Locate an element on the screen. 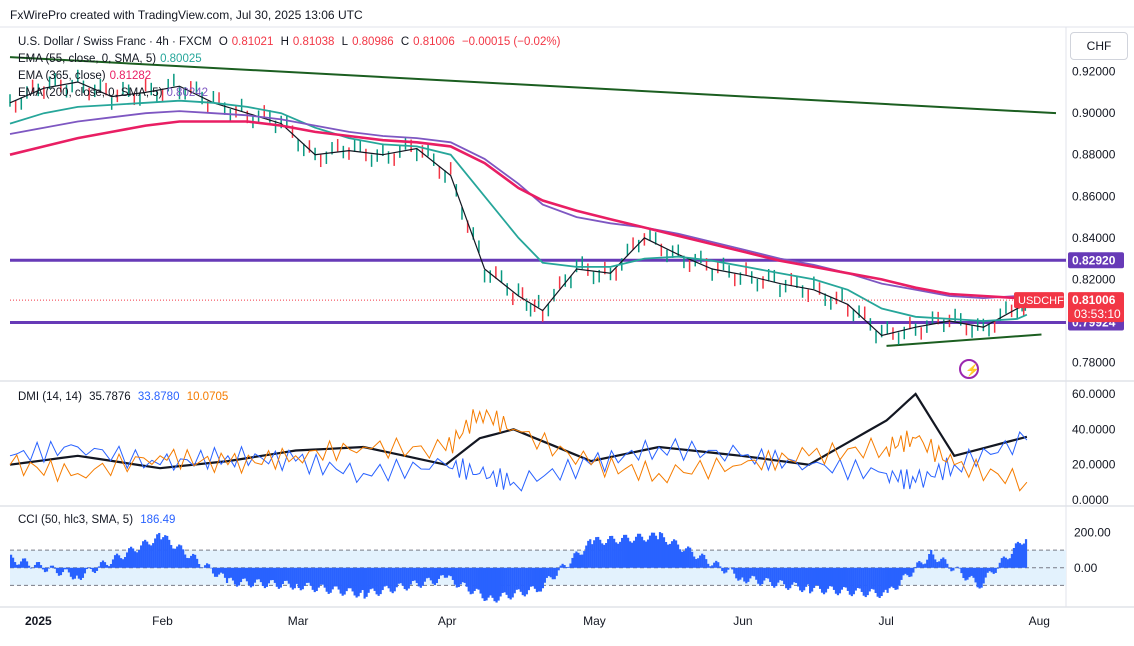  dmi-plus-value: 33.8780 is located at coordinates (159, 397).